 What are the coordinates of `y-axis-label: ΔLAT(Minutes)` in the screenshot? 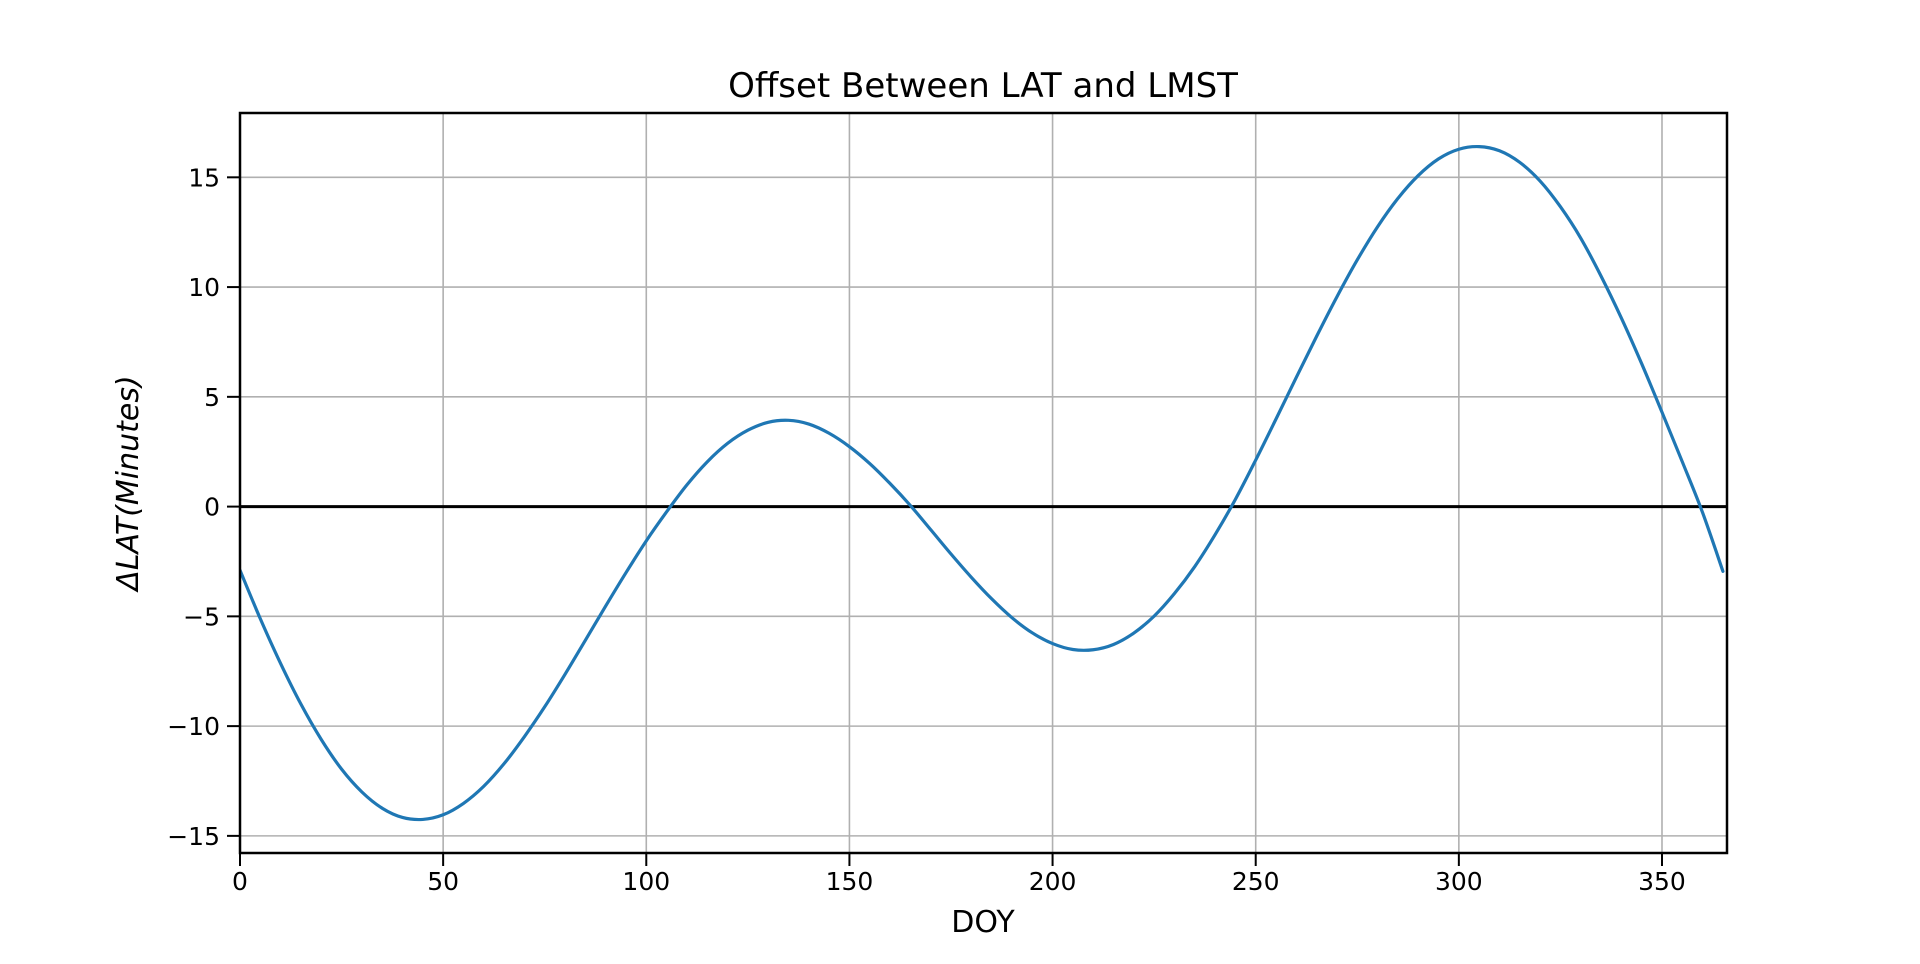 It's located at (128, 483).